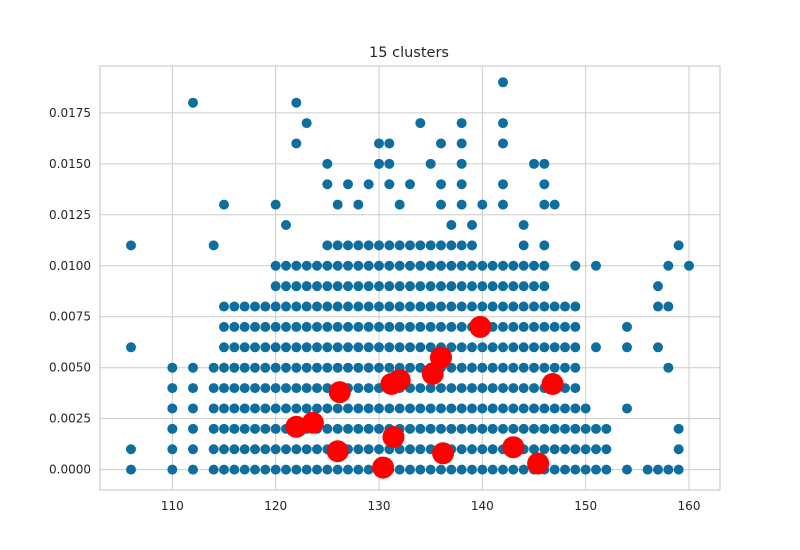  What do you see at coordinates (379, 506) in the screenshot?
I see `x-tick-label: 130` at bounding box center [379, 506].